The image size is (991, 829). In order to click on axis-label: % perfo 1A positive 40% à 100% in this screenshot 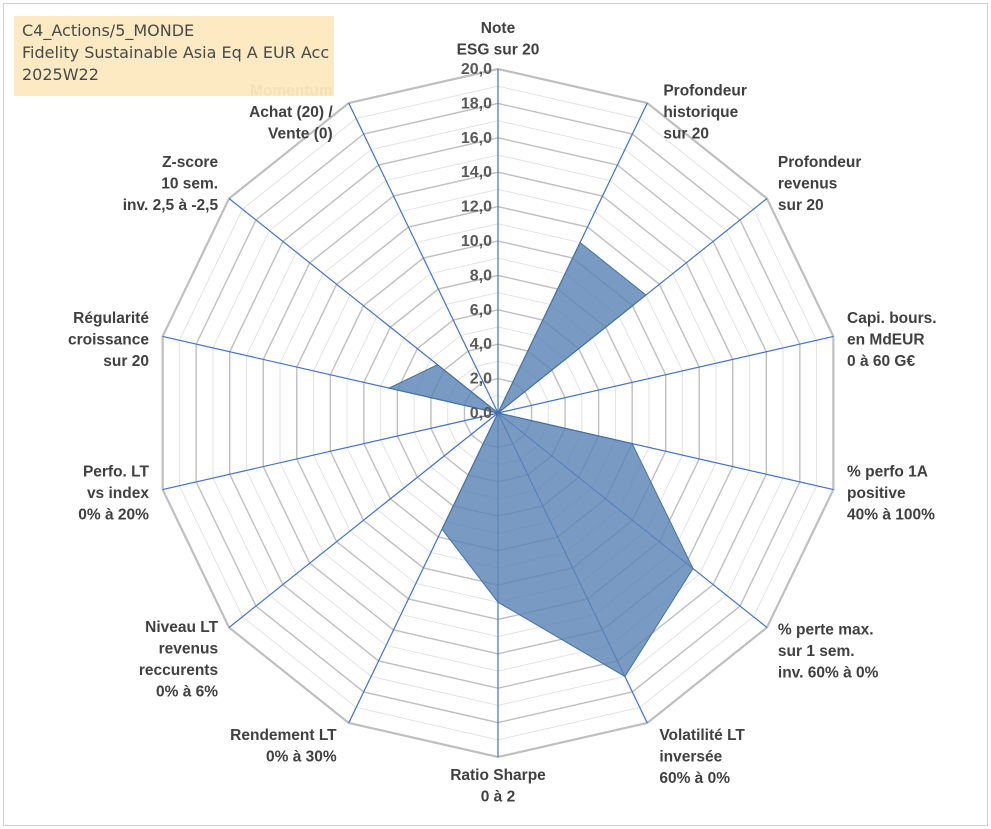, I will do `click(891, 493)`.